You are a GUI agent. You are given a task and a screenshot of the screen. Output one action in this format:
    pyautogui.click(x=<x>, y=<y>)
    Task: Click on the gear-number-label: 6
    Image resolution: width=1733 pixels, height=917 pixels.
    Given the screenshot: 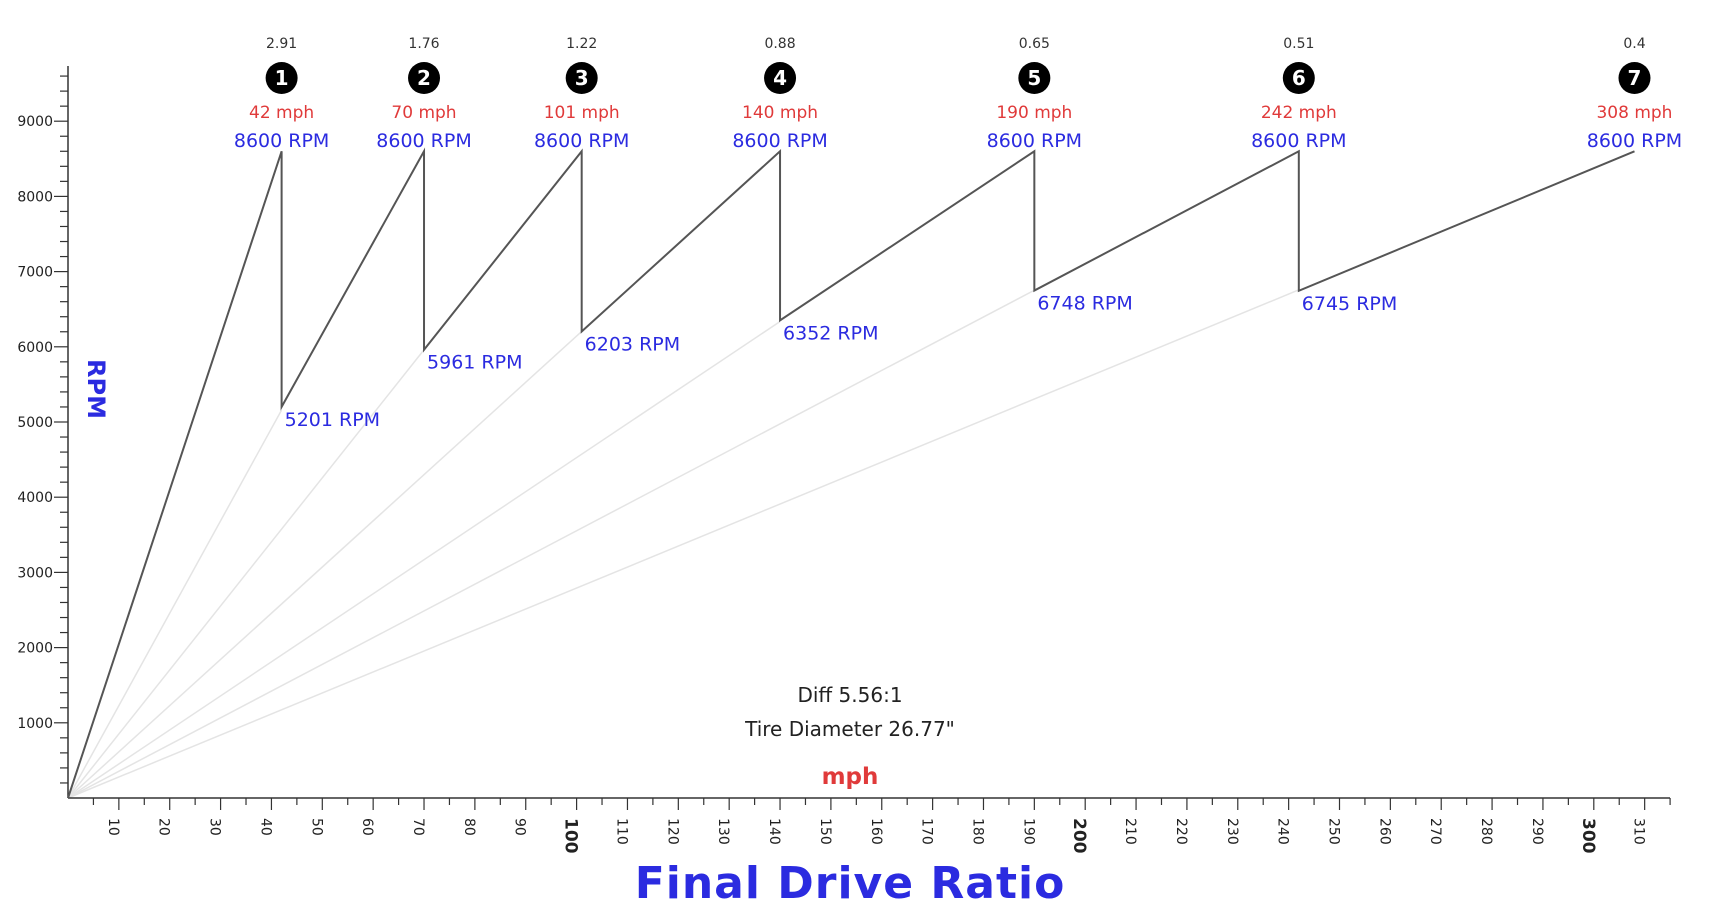 What is the action you would take?
    pyautogui.click(x=1299, y=78)
    